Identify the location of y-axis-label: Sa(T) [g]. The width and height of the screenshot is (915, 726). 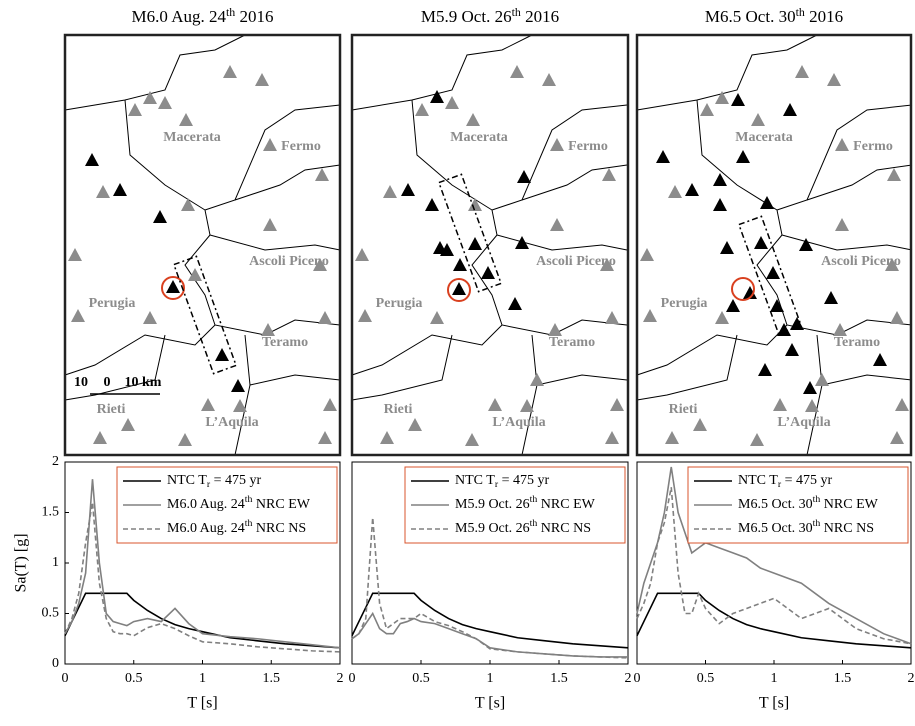
(21, 562).